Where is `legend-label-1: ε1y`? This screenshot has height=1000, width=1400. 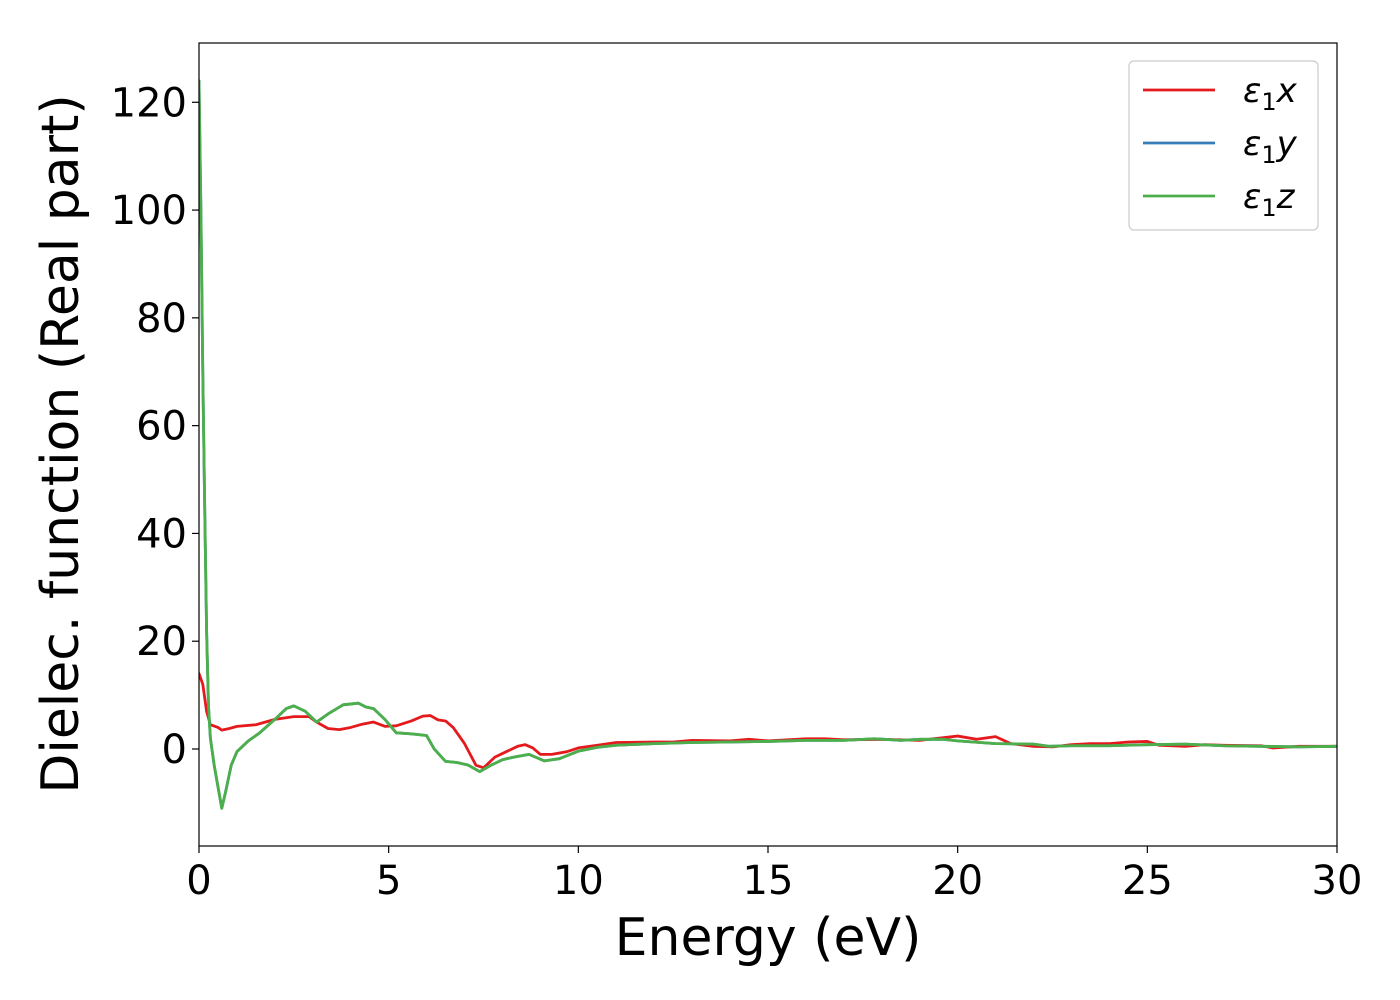 legend-label-1: ε1y is located at coordinates (1270, 146).